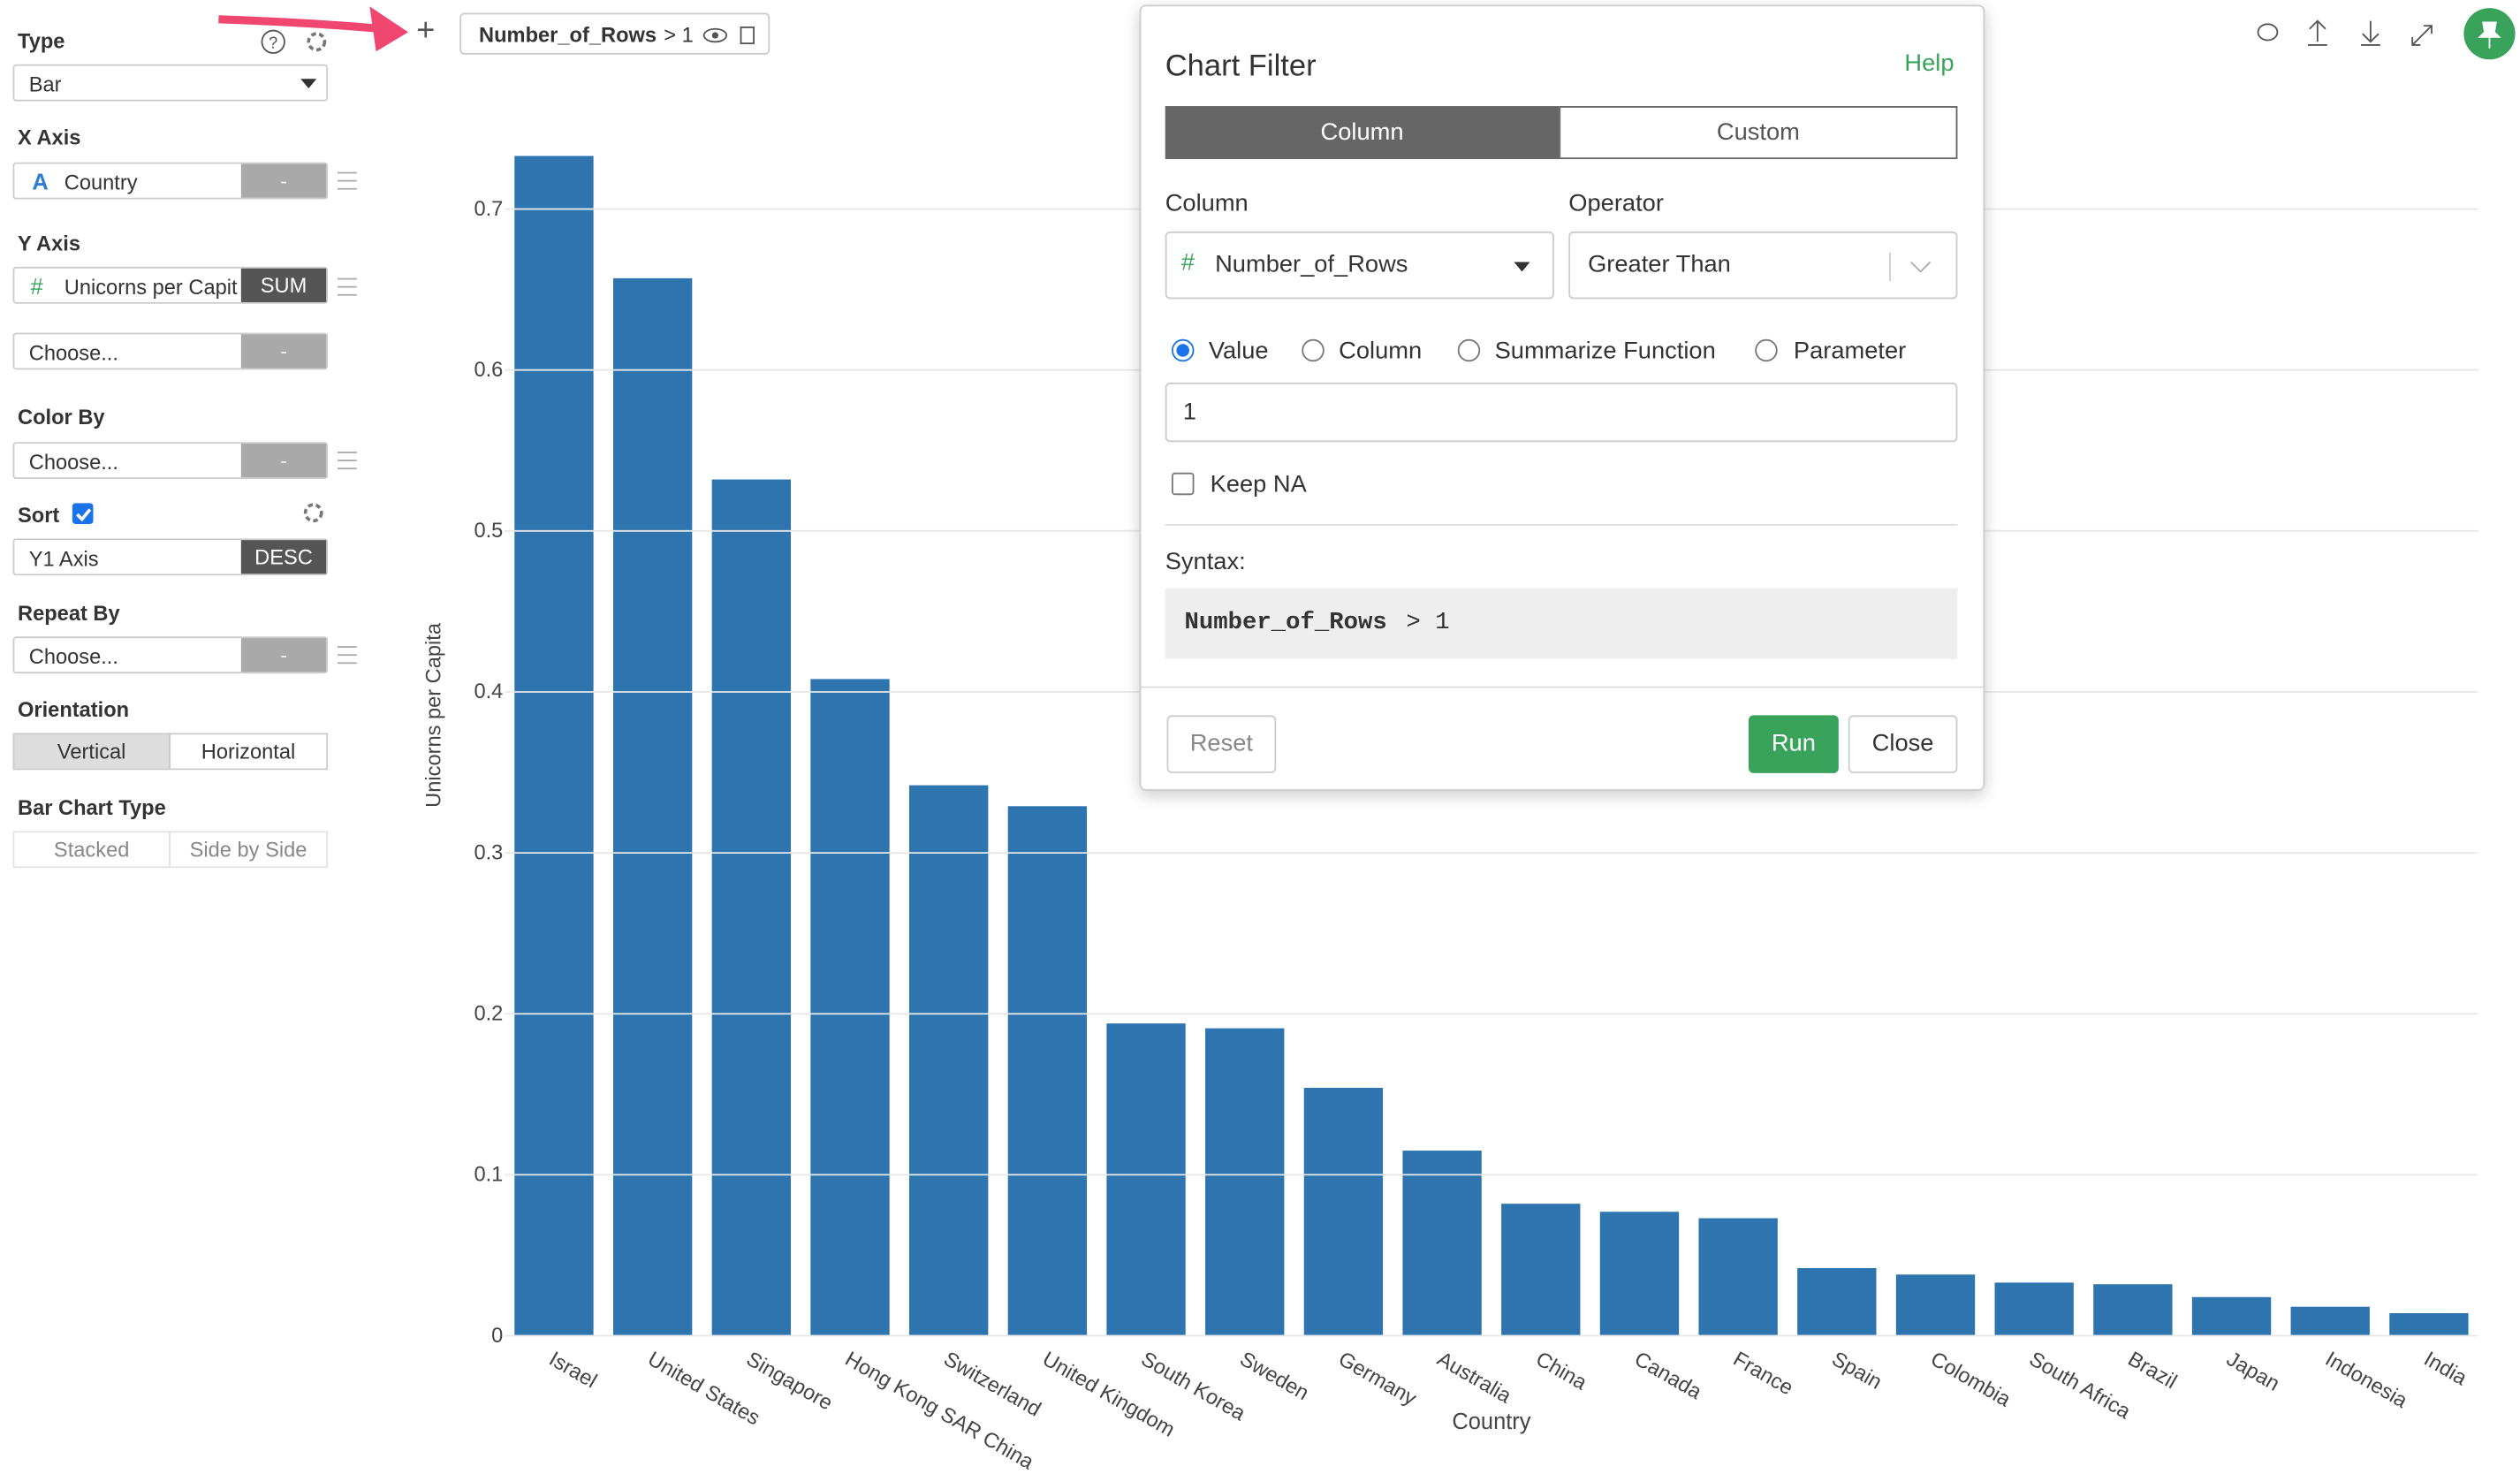 Image resolution: width=2520 pixels, height=1474 pixels. I want to click on repeat-field: Choose... -, so click(170, 655).